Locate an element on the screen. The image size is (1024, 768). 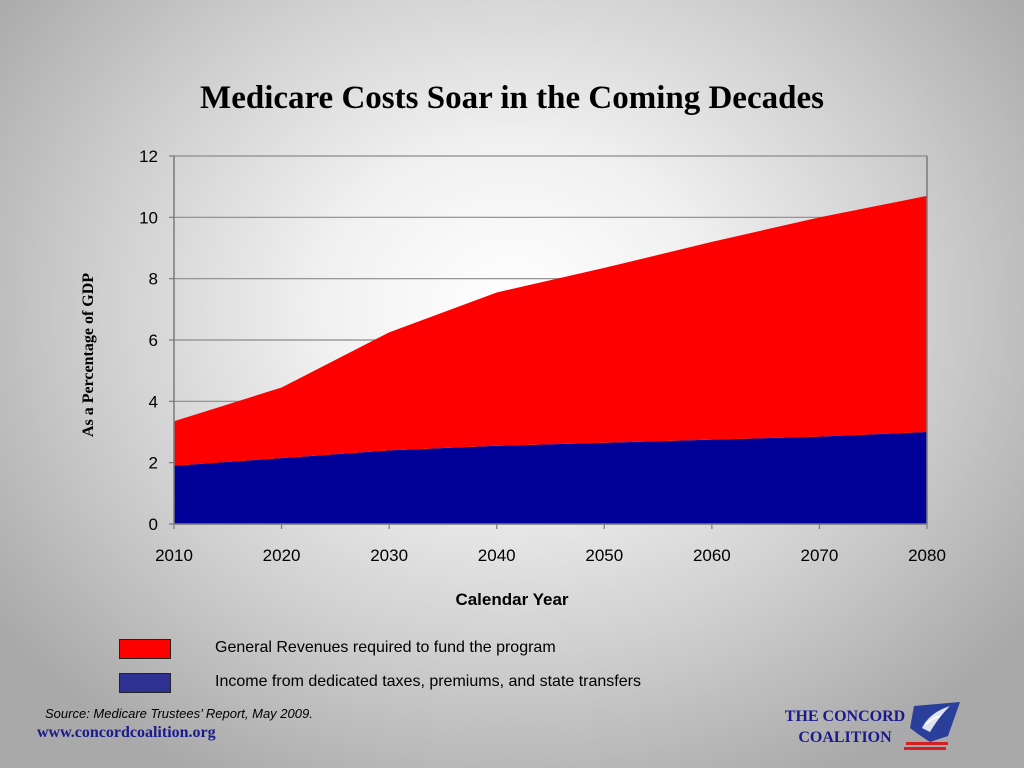
logo-line-2: COALITION is located at coordinates (845, 737).